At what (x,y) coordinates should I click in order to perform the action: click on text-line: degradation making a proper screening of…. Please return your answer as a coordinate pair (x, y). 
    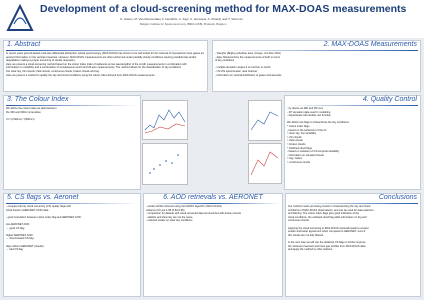
    Looking at the image, I should click on (41, 61).